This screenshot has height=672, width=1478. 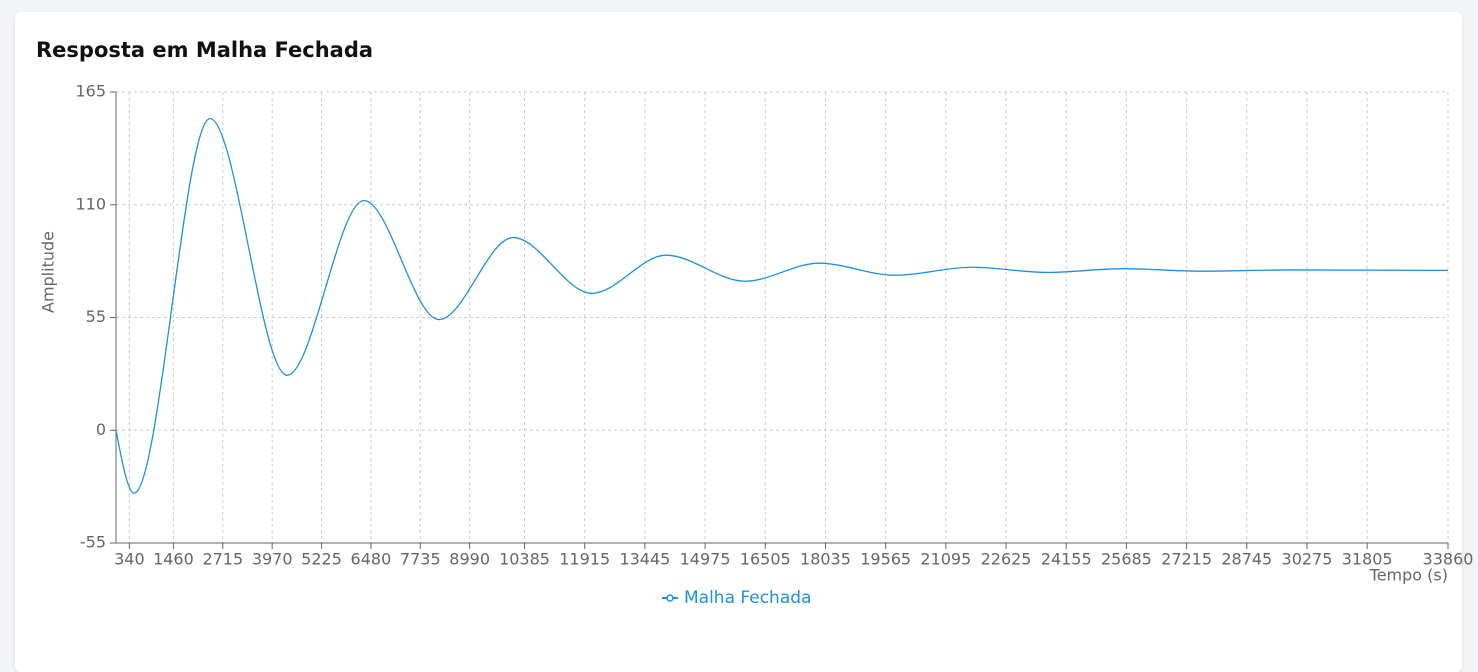 I want to click on x-tick-label: 33860, so click(x=1448, y=559).